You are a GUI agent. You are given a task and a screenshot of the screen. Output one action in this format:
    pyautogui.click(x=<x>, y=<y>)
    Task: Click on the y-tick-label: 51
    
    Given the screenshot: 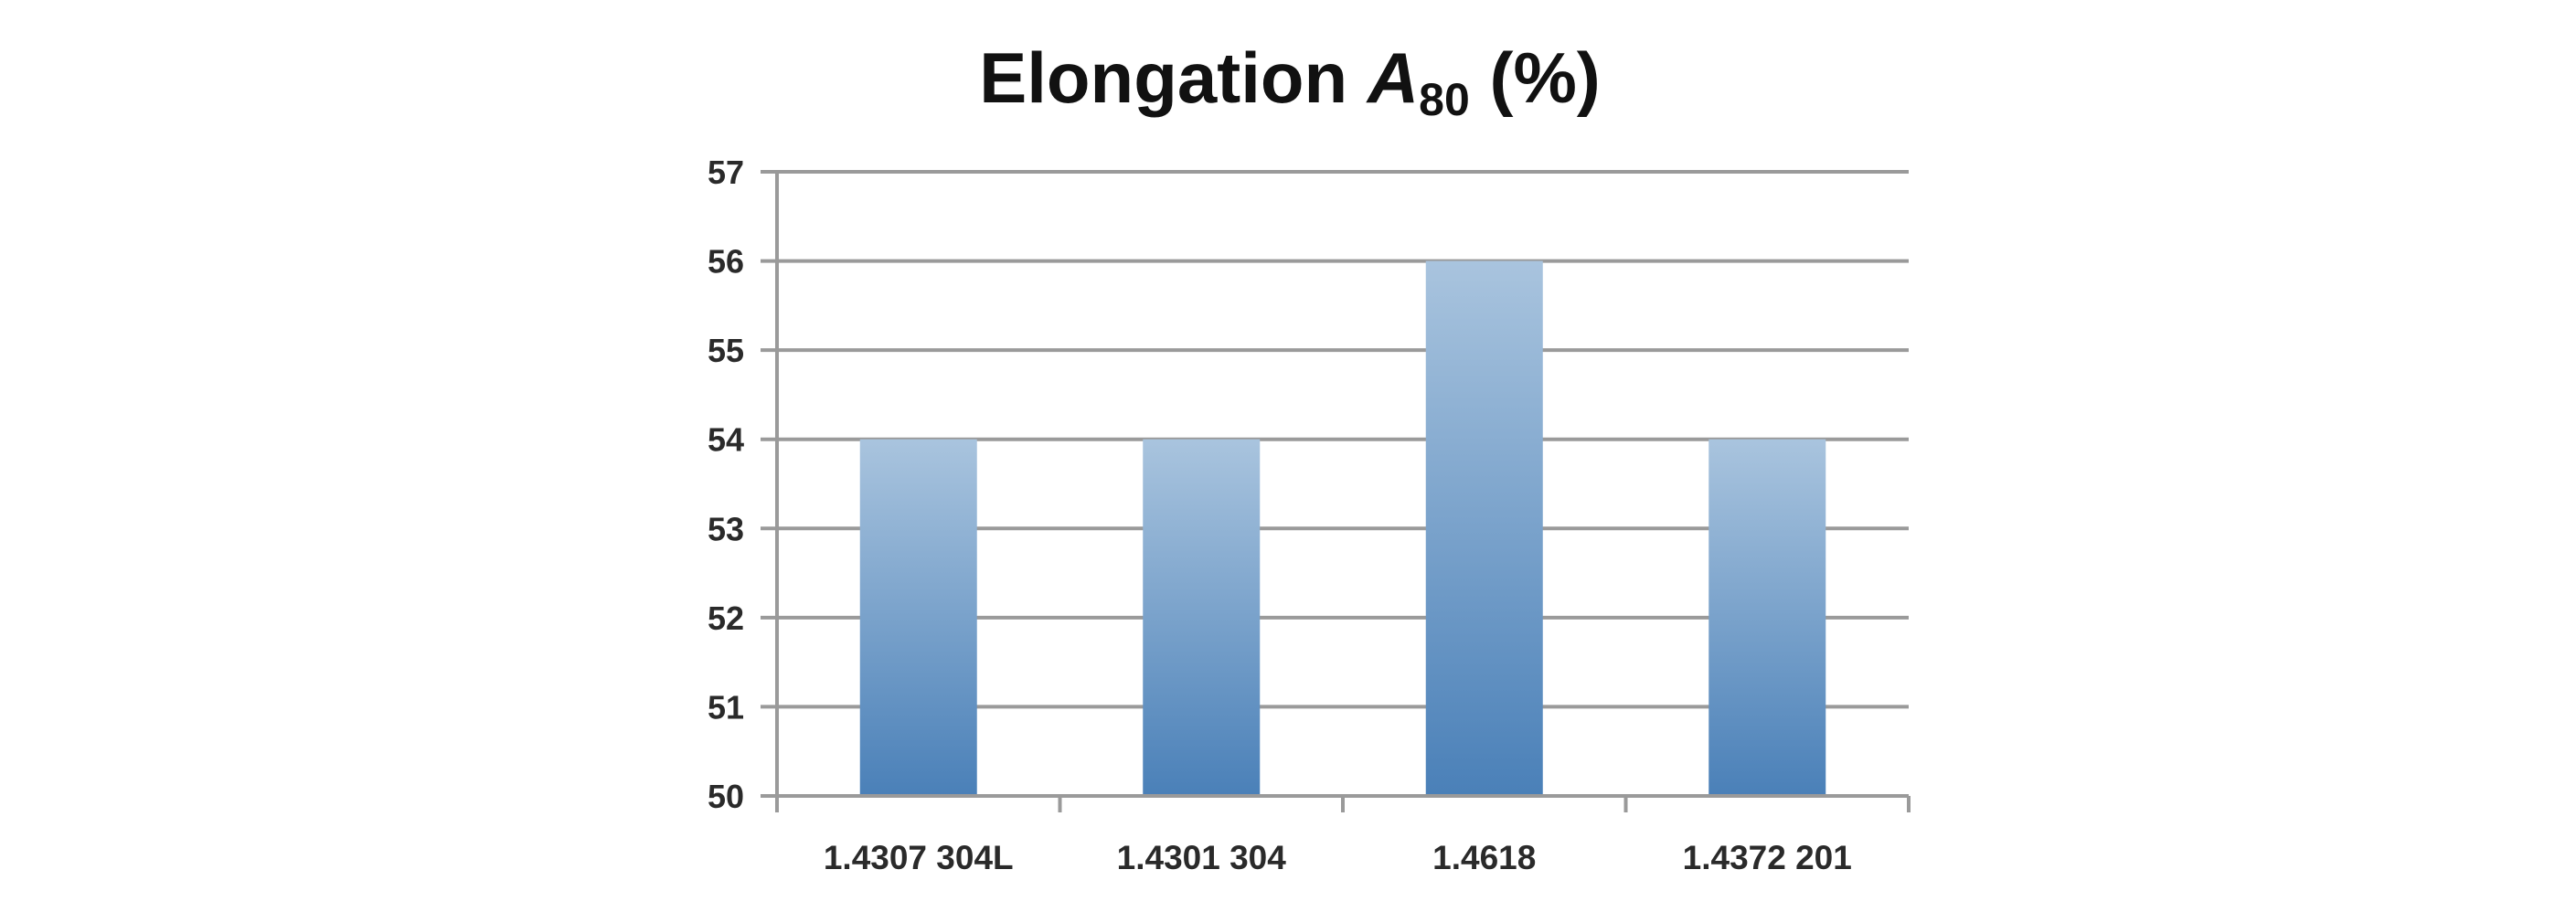 What is the action you would take?
    pyautogui.click(x=726, y=707)
    